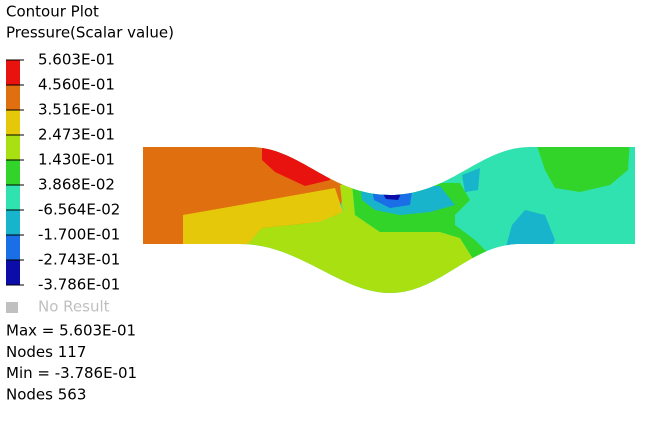  I want to click on legend-label: -2.743E-01, so click(79, 260).